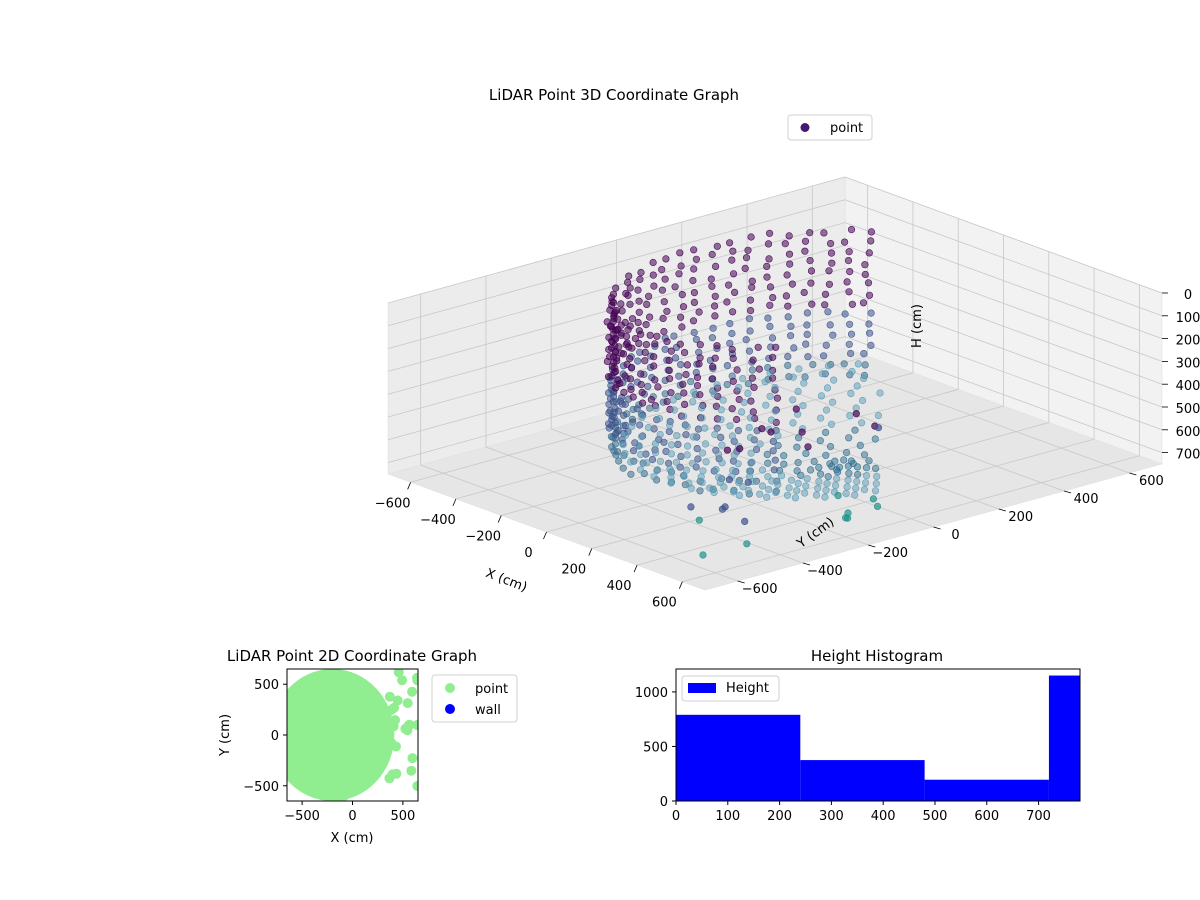 Image resolution: width=1200 pixels, height=900 pixels. Describe the element at coordinates (266, 685) in the screenshot. I see `tick-label-y-2d: 500` at that location.